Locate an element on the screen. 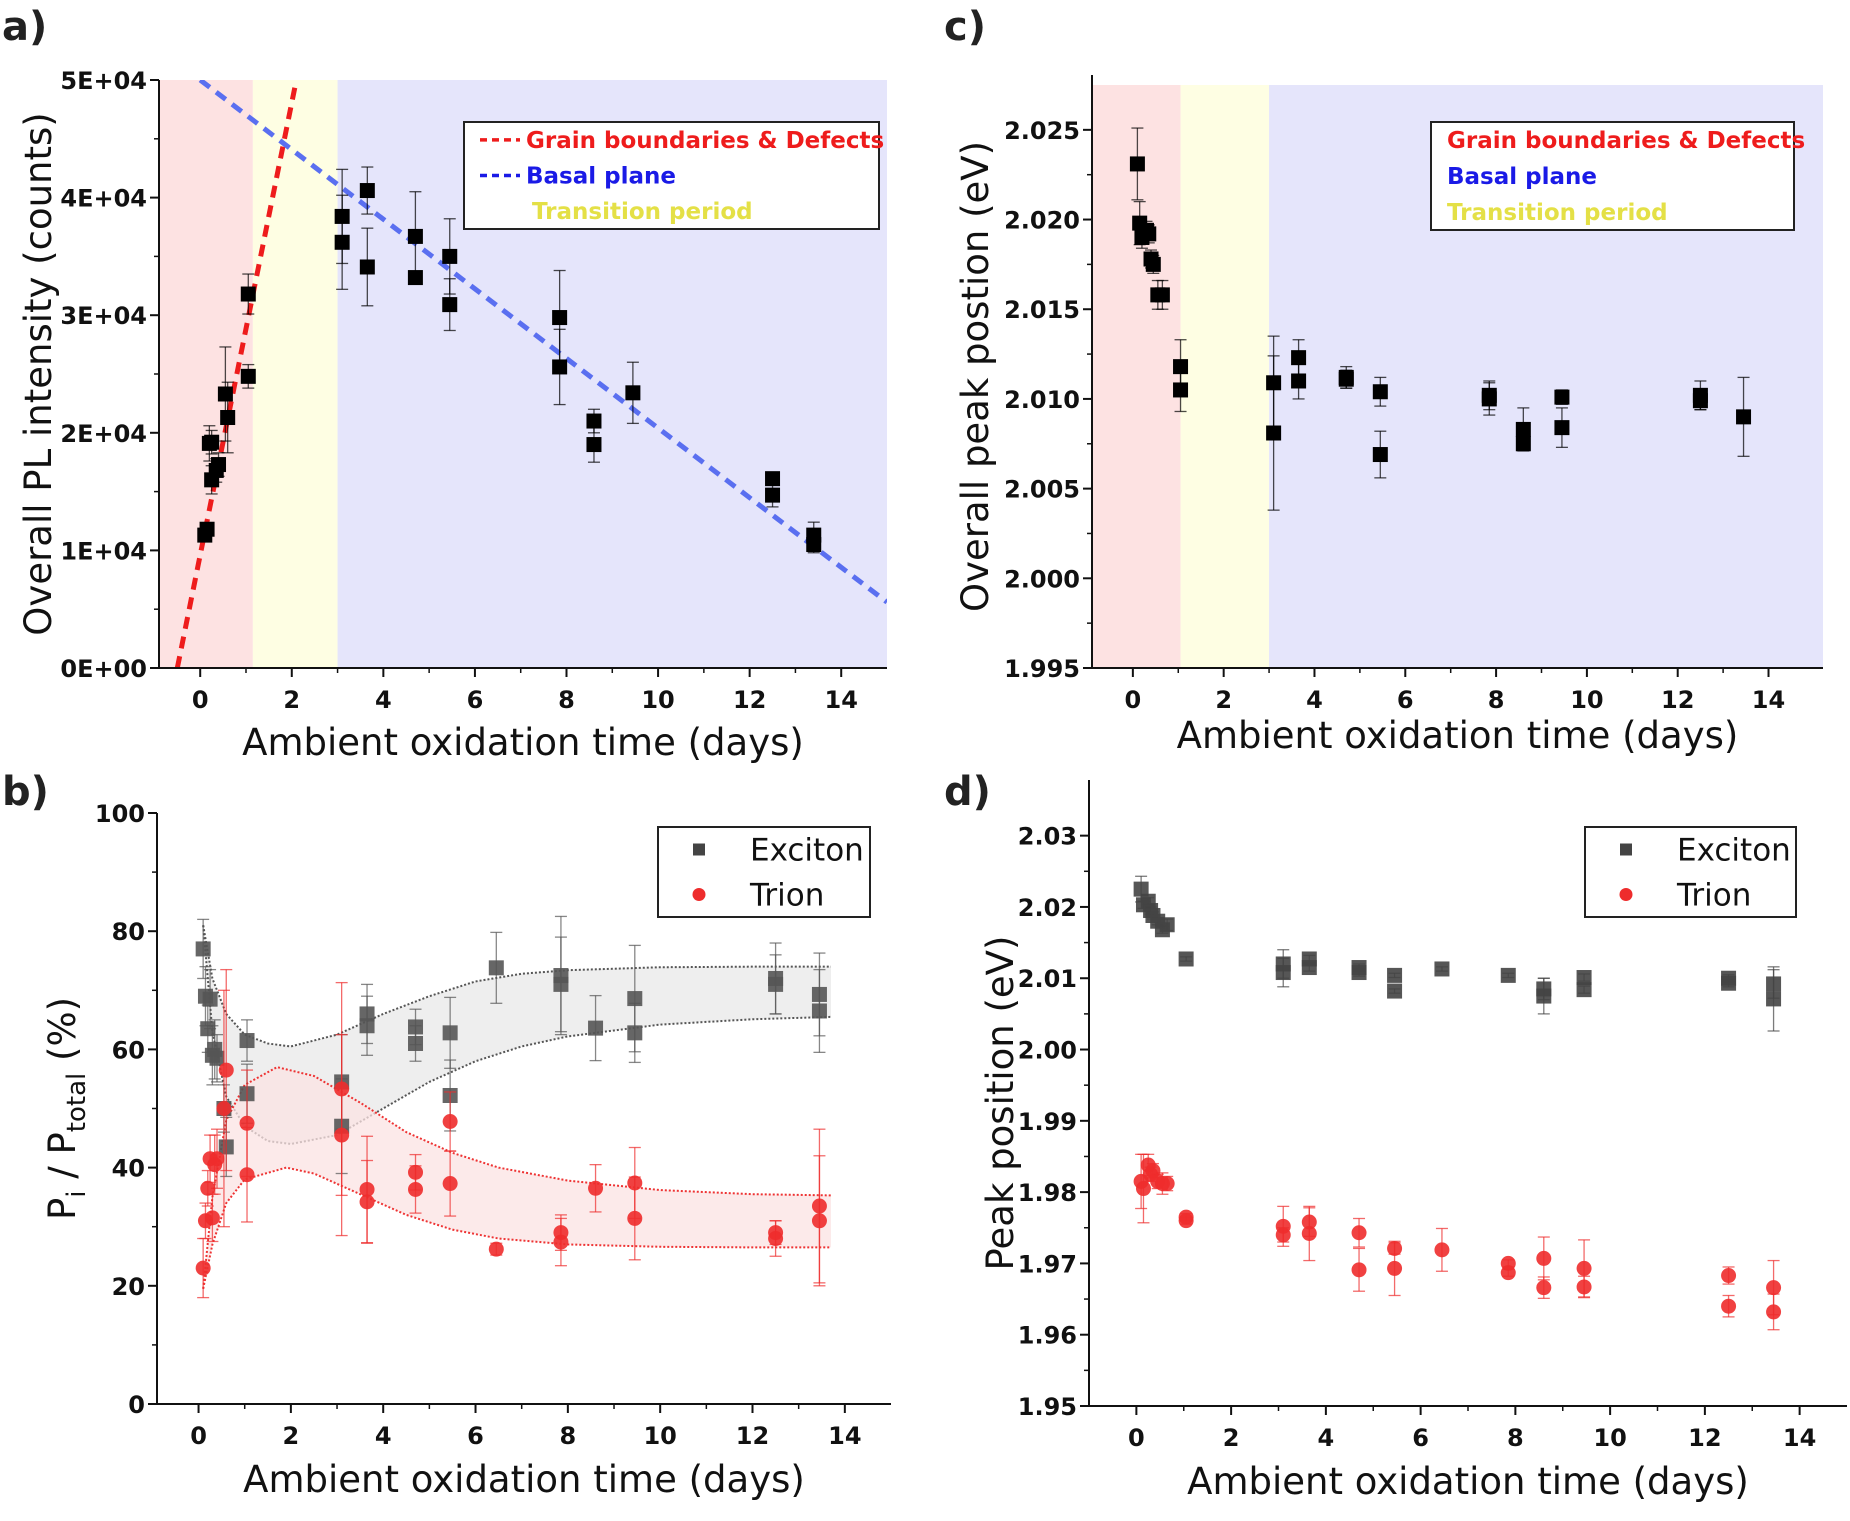 The width and height of the screenshot is (1850, 1521). y-tick-label: 3E+04 is located at coordinates (103, 316).